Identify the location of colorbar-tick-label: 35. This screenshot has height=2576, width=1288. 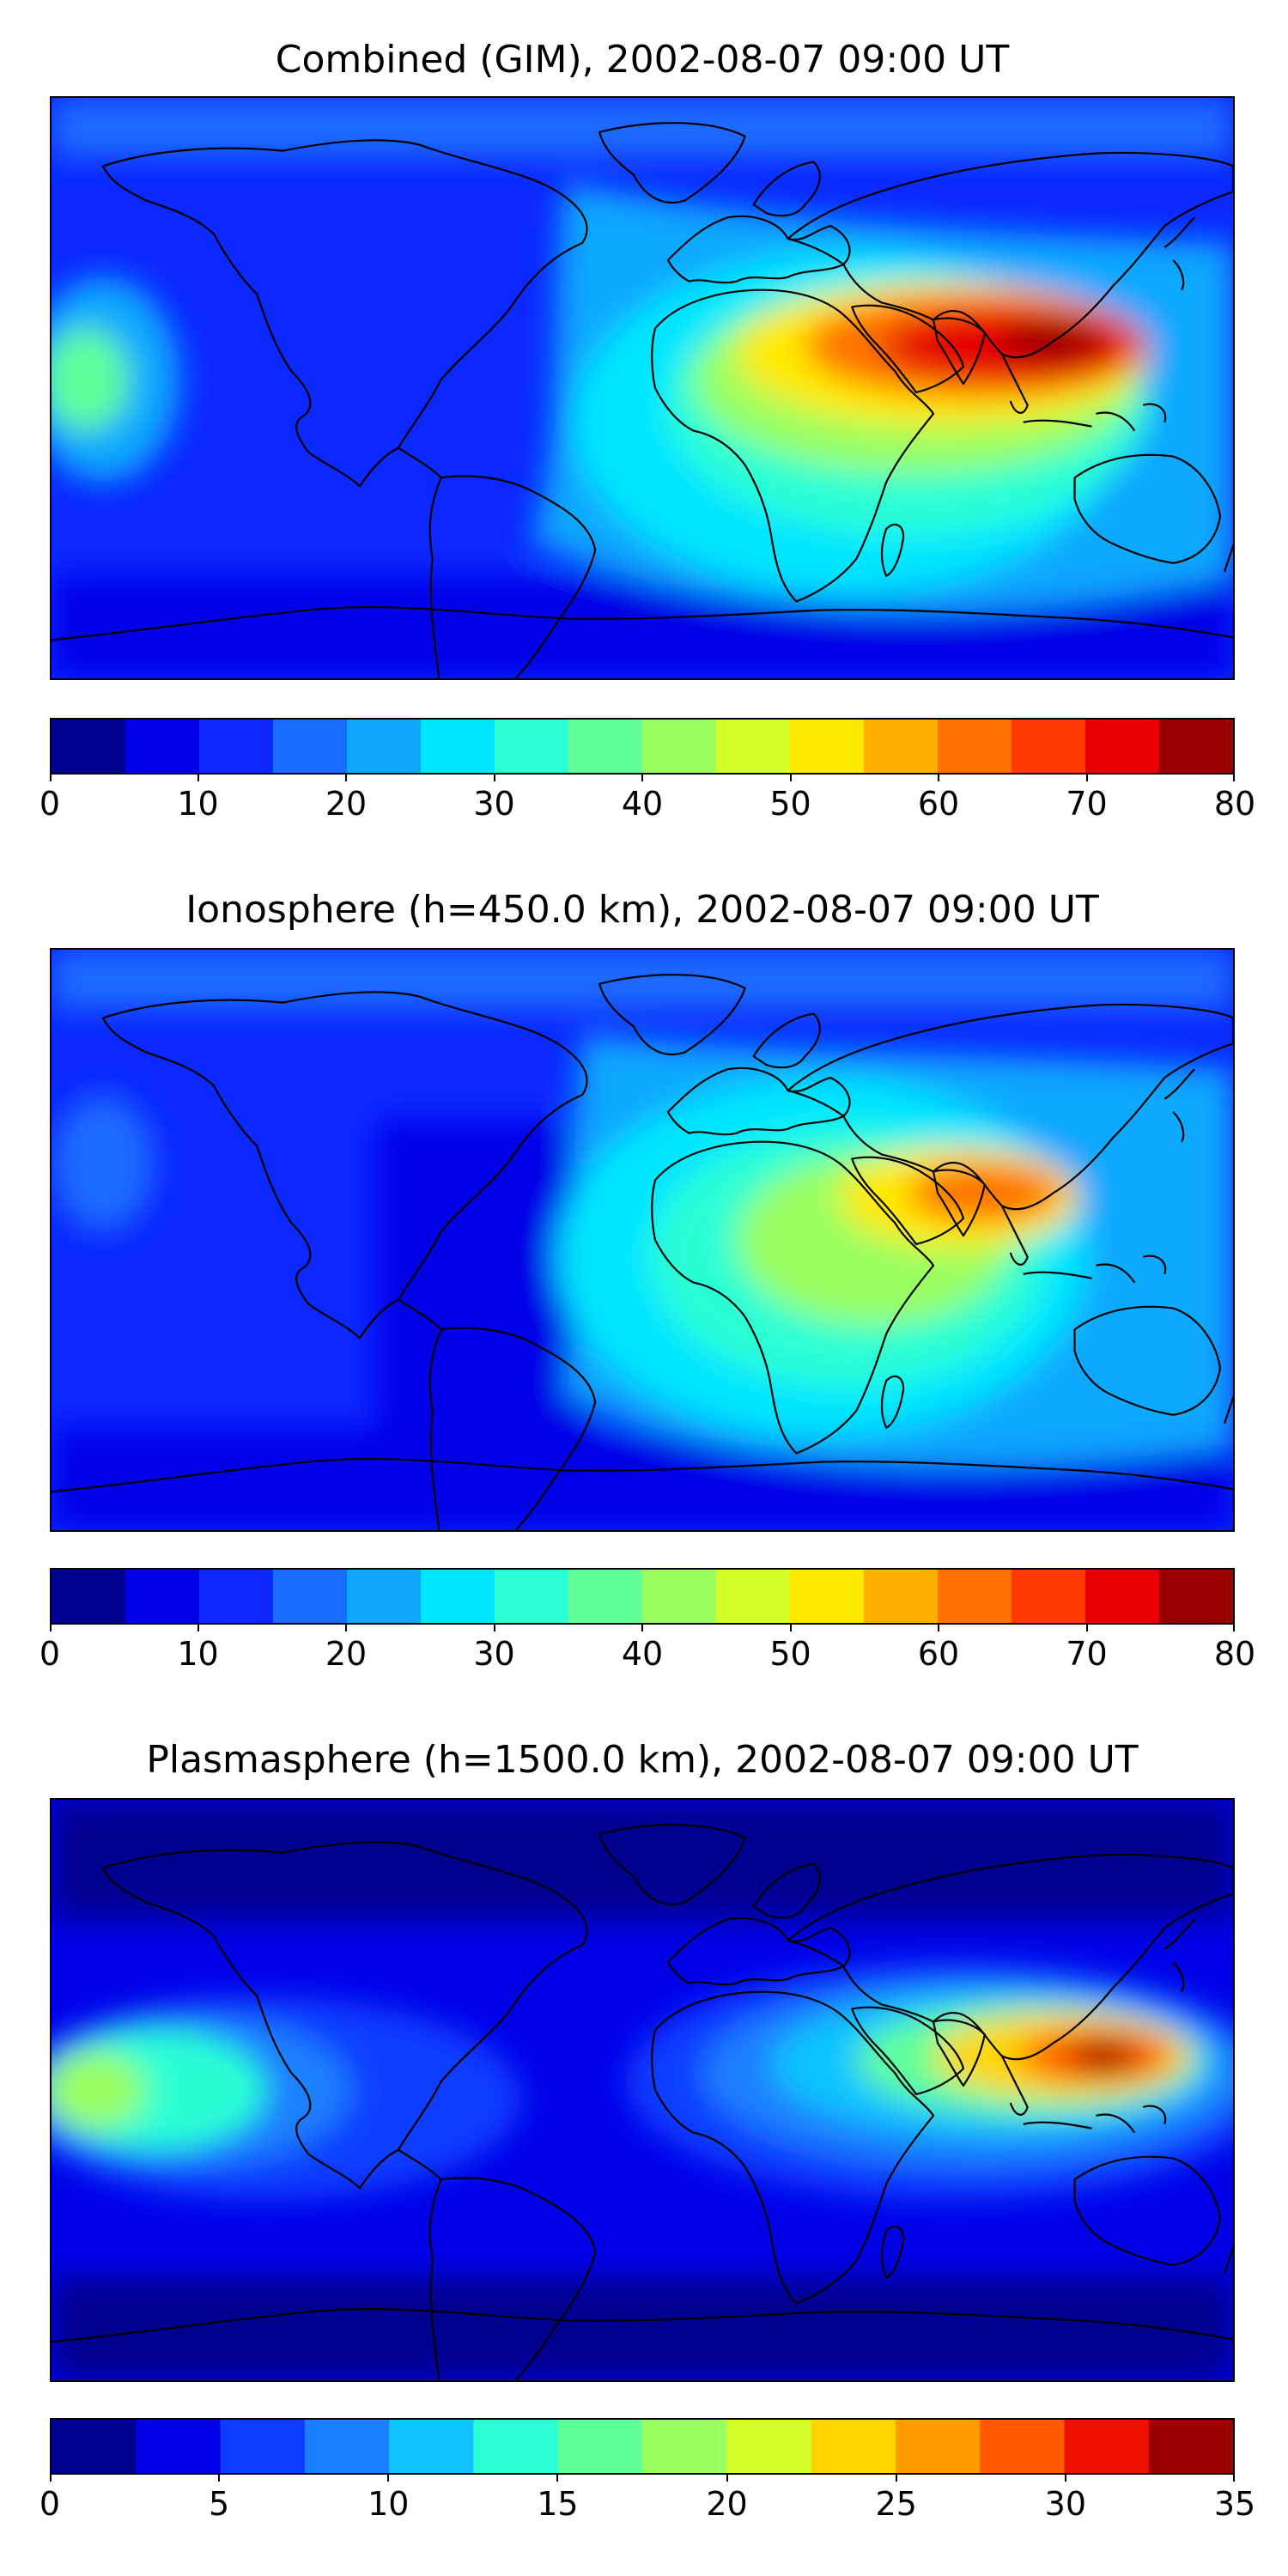
(1235, 2504).